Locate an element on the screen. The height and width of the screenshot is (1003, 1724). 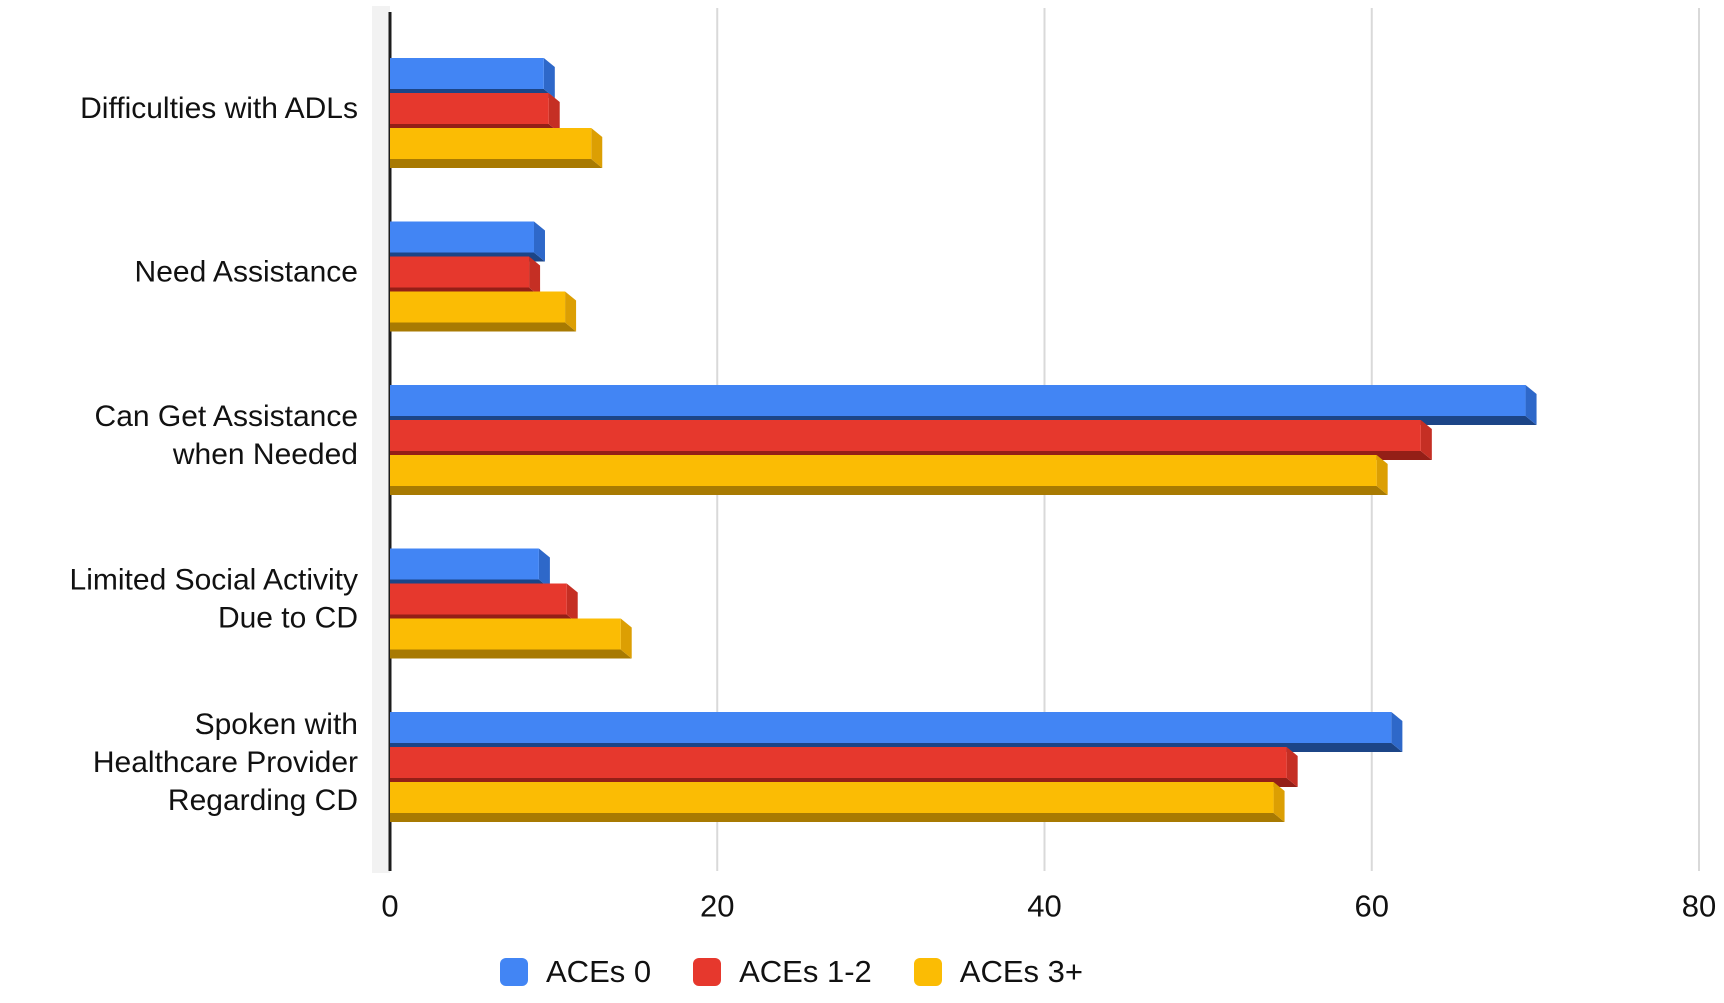
bar-series2-cat3 is located at coordinates (511, 638).